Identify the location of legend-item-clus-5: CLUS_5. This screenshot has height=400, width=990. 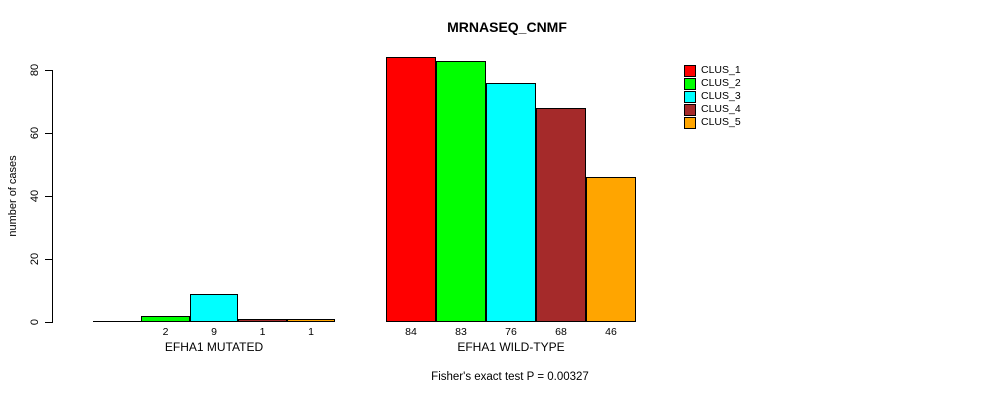
(712, 122).